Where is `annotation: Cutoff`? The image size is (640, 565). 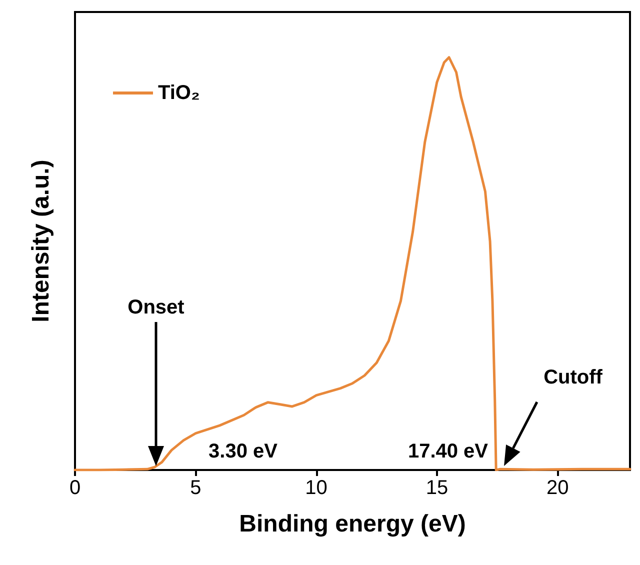 annotation: Cutoff is located at coordinates (573, 377).